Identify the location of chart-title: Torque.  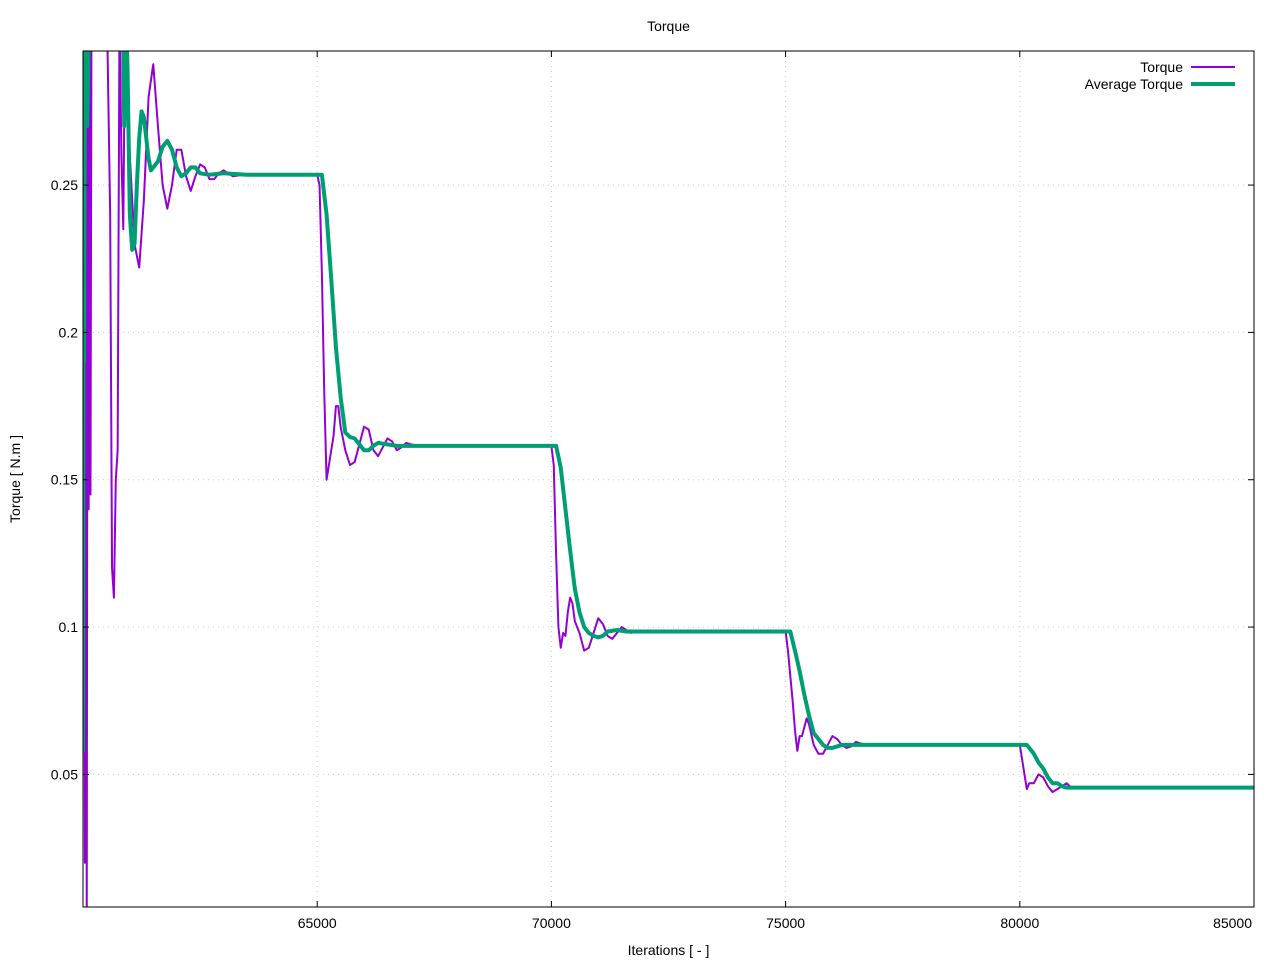
(668, 26).